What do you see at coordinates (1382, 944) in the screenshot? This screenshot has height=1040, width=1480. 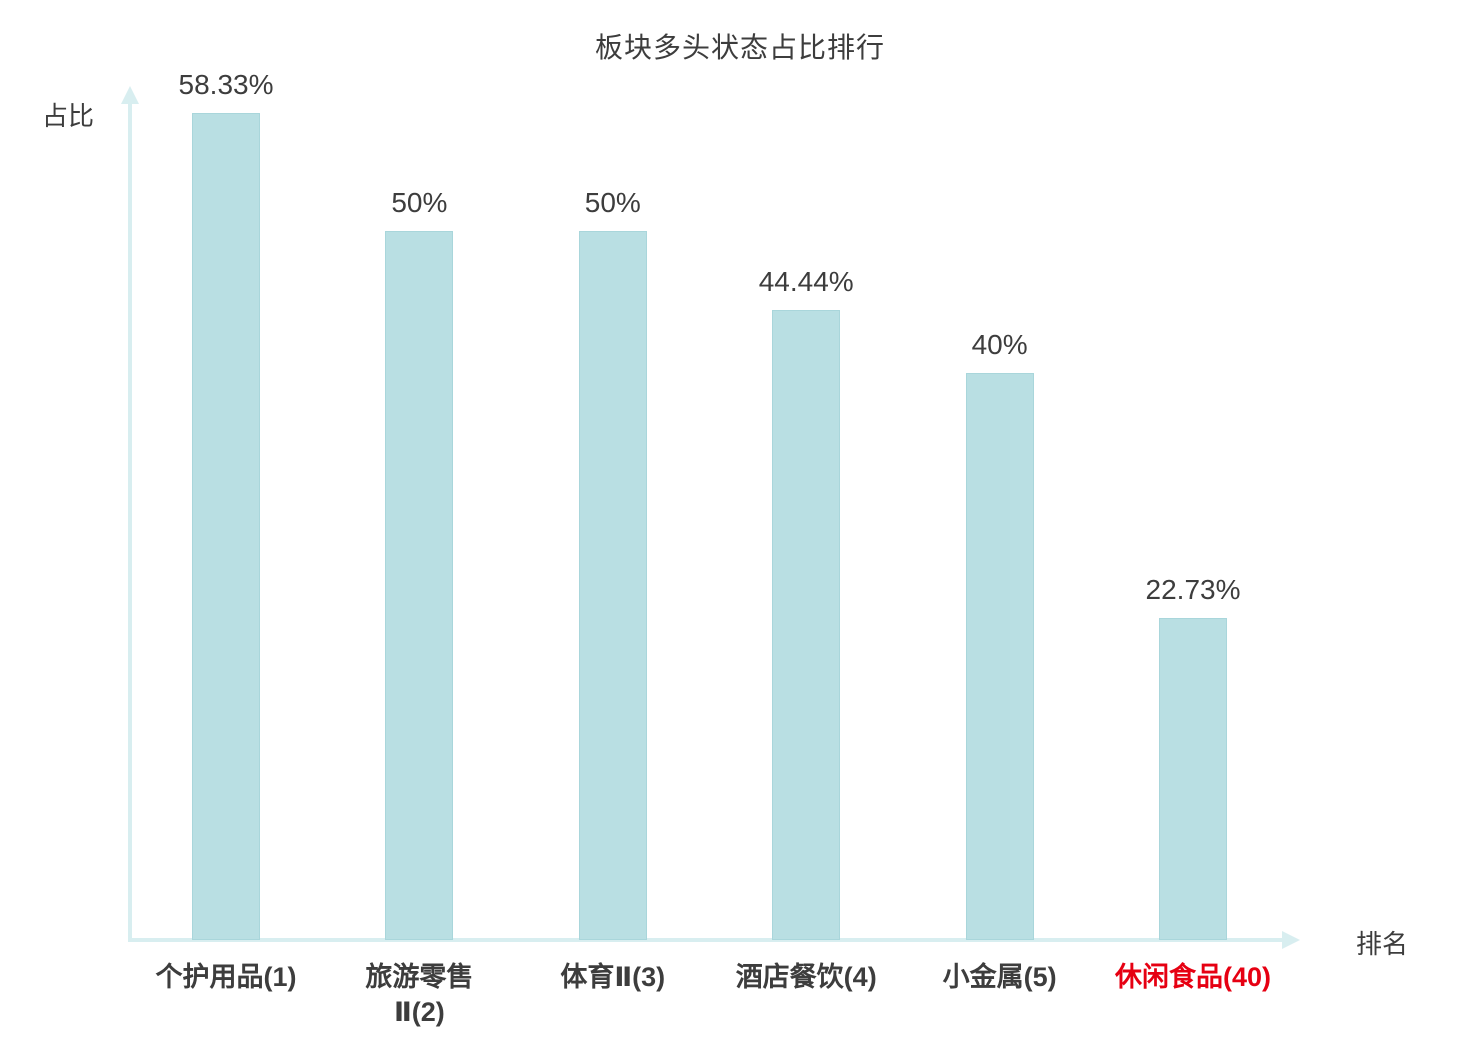 I see `x-axis-label: 排名` at bounding box center [1382, 944].